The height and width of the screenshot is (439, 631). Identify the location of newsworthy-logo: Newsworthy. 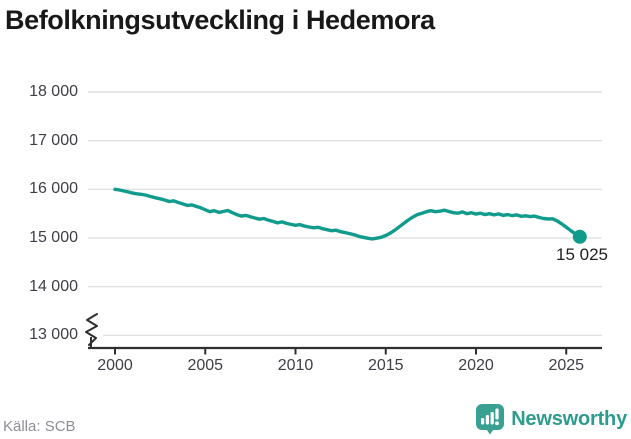
(551, 419).